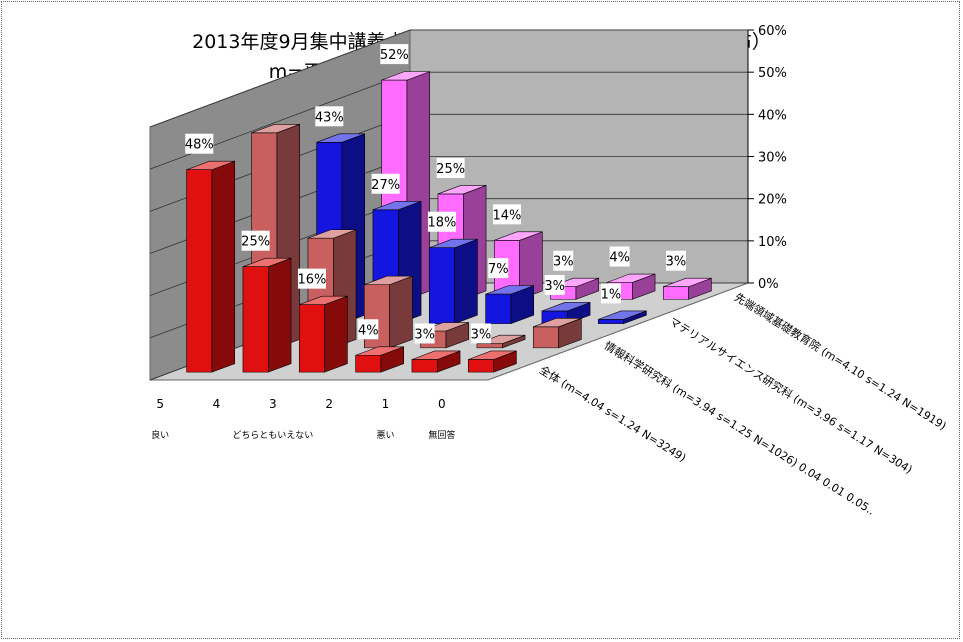 Image resolution: width=963 pixels, height=642 pixels. I want to click on data-label: 7%, so click(498, 268).